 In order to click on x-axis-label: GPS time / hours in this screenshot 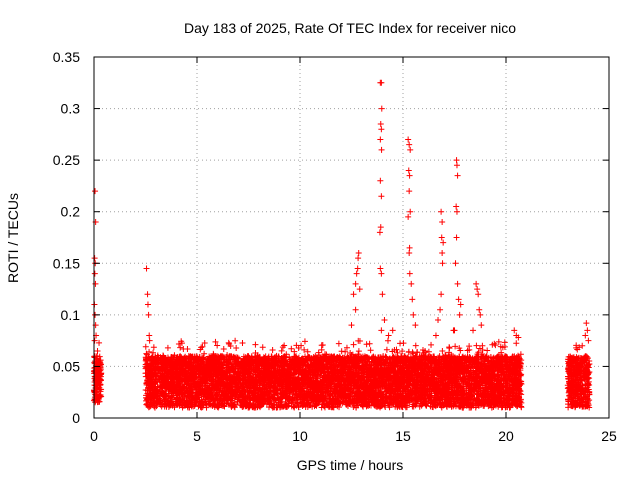, I will do `click(350, 465)`.